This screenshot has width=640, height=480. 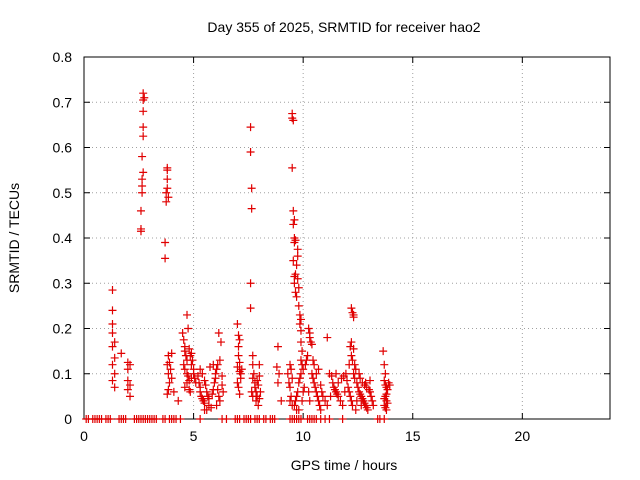 What do you see at coordinates (68, 419) in the screenshot?
I see `y-tick-label: 0` at bounding box center [68, 419].